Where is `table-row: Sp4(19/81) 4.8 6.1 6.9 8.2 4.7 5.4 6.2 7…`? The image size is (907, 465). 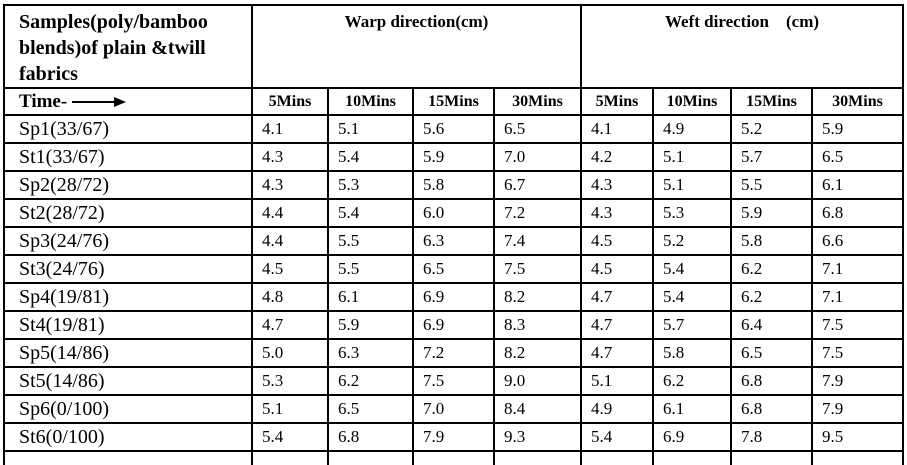
table-row: Sp4(19/81) 4.8 6.1 6.9 8.2 4.7 5.4 6.2 7… is located at coordinates (453, 297).